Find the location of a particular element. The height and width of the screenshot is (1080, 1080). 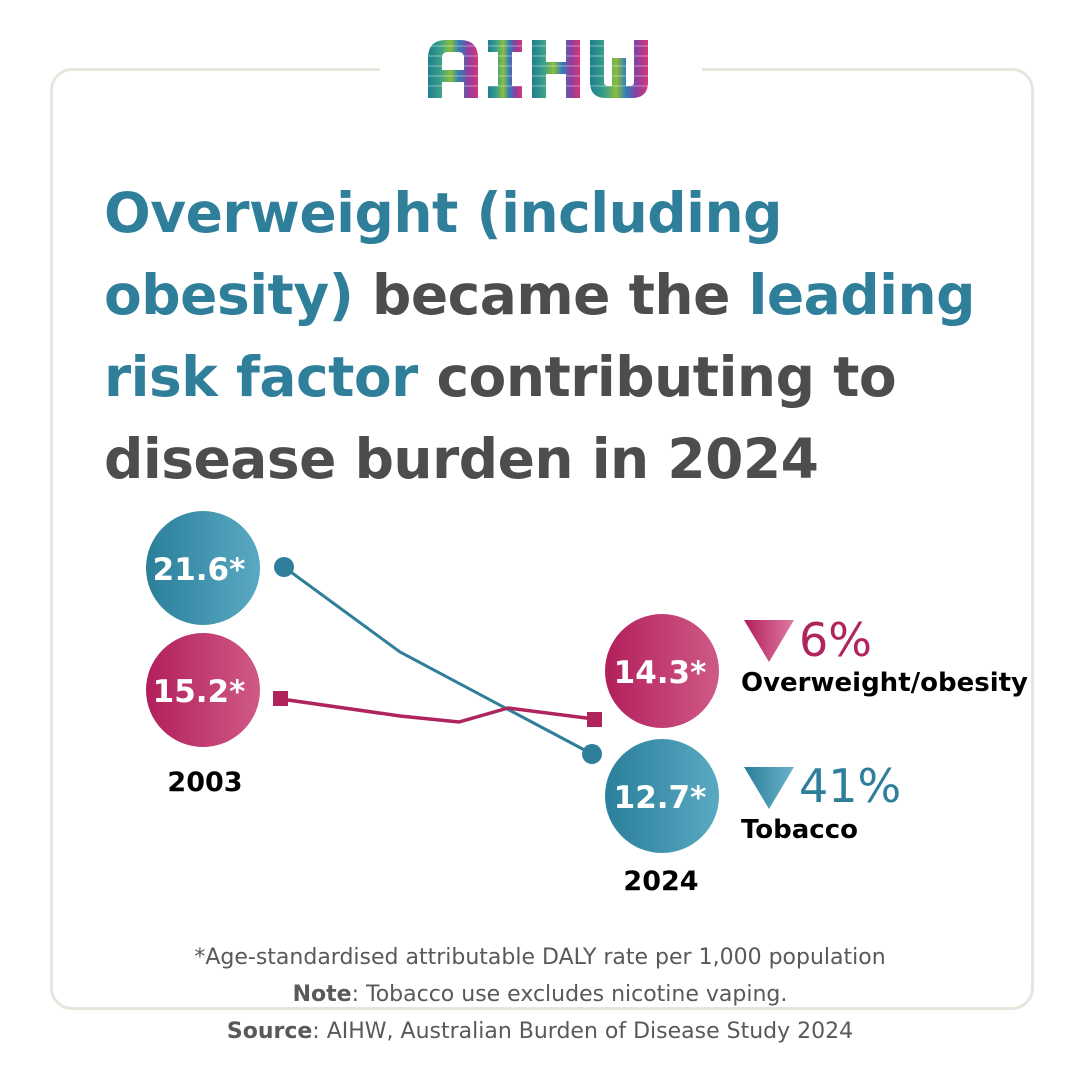

tobacco-2024-value: 12.7* is located at coordinates (660, 798).